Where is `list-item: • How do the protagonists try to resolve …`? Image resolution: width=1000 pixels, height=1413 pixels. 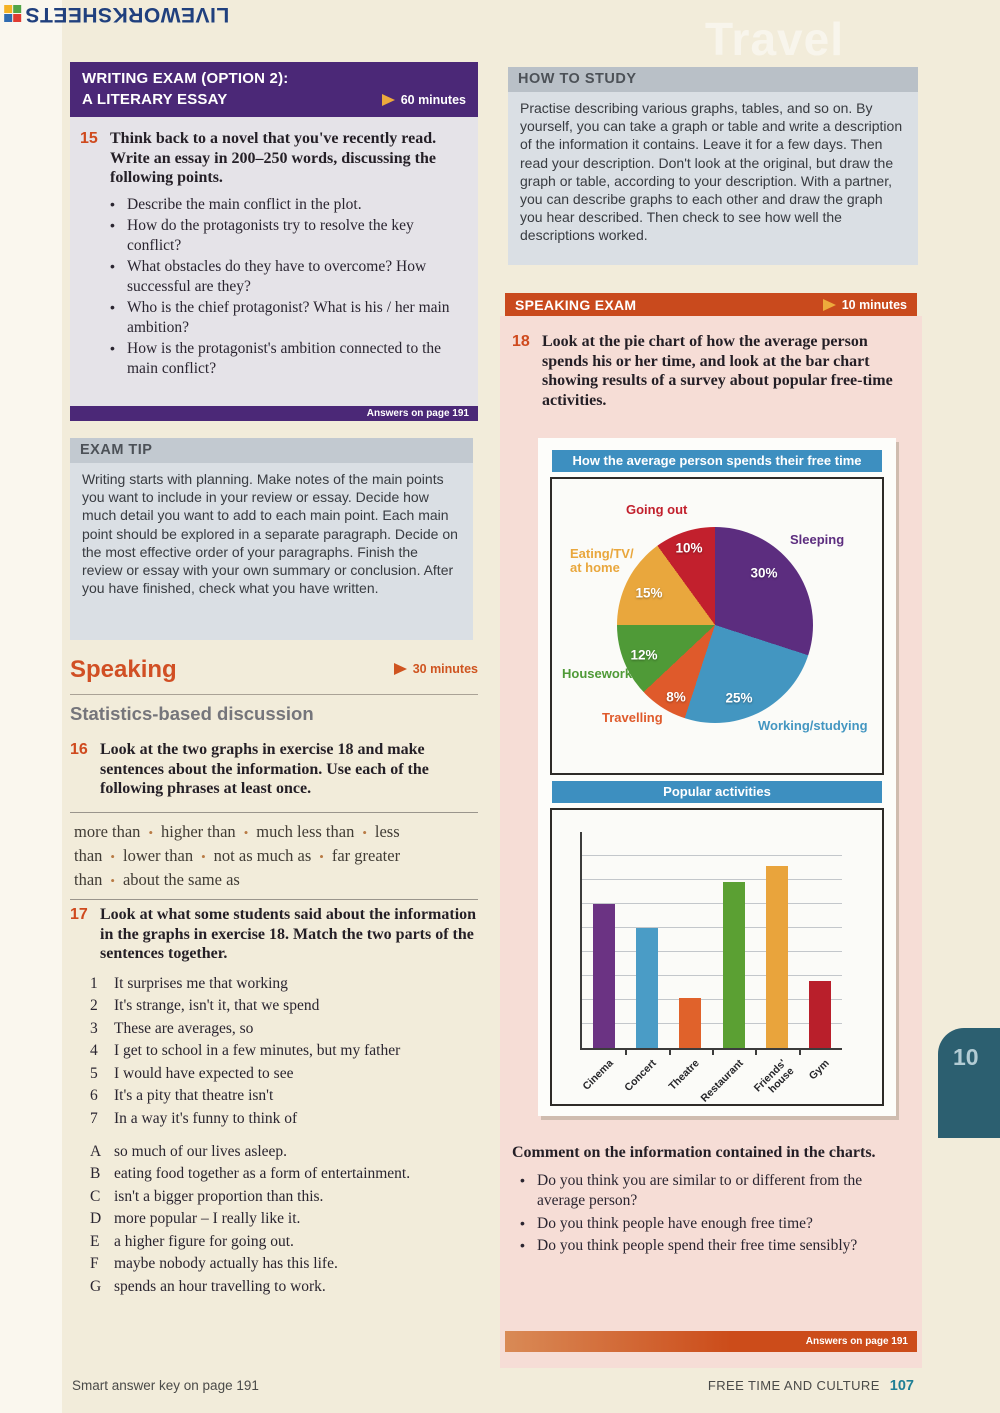 list-item: • How do the protagonists try to resolve … is located at coordinates (288, 235).